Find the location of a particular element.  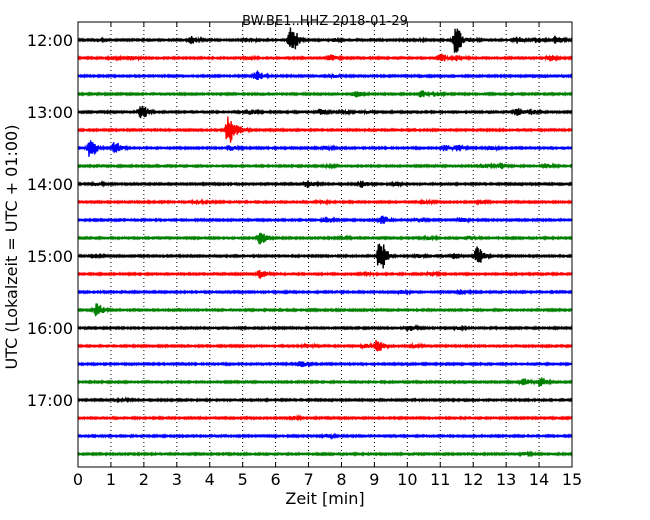

x-tick-label: 13 is located at coordinates (506, 479).